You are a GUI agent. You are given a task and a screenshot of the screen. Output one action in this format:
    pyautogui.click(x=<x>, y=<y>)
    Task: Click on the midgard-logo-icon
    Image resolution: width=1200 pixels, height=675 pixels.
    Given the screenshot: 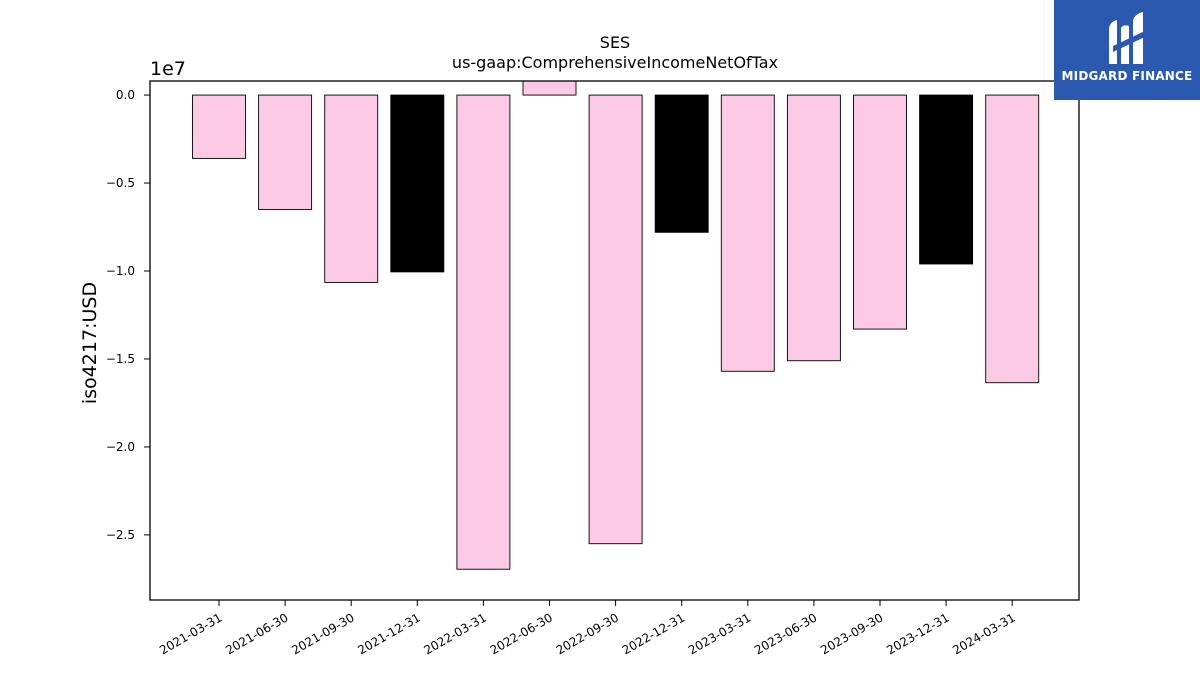 What is the action you would take?
    pyautogui.click(x=1128, y=38)
    